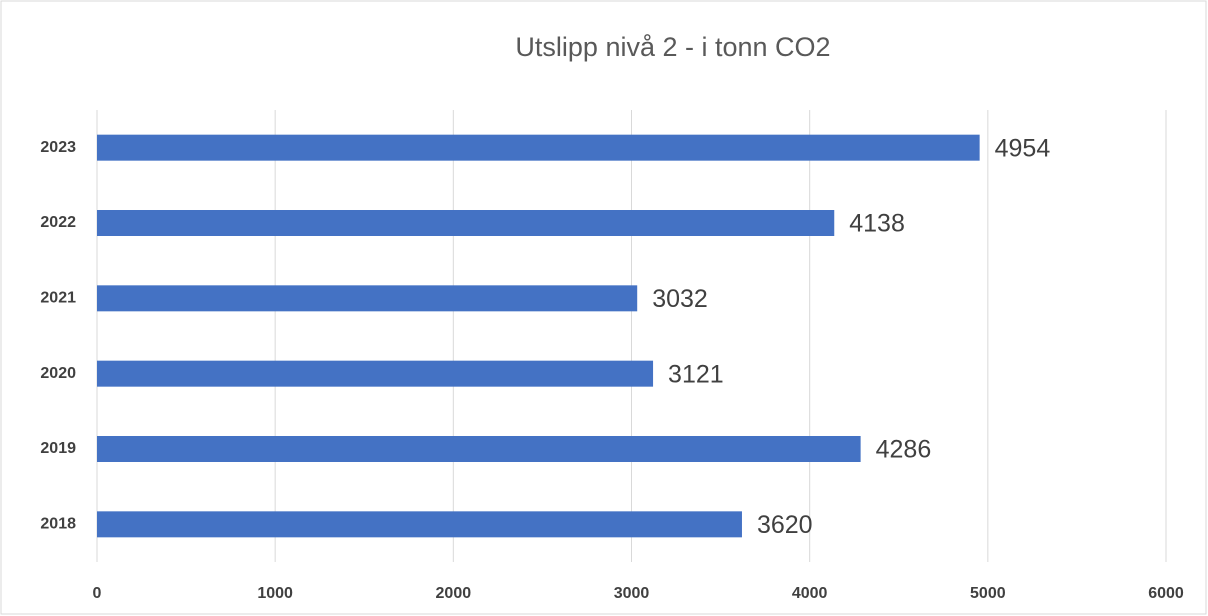  I want to click on x-tick-label: 4000, so click(810, 593).